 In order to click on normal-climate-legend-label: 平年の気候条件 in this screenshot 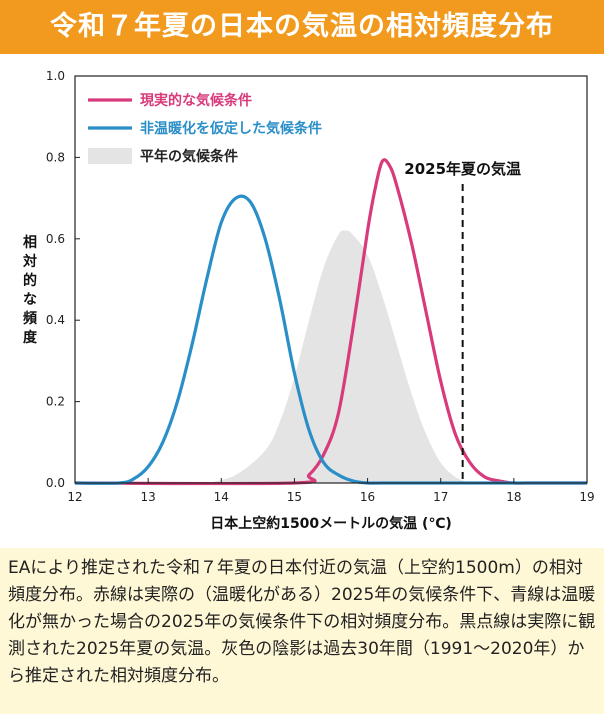, I will do `click(189, 156)`.